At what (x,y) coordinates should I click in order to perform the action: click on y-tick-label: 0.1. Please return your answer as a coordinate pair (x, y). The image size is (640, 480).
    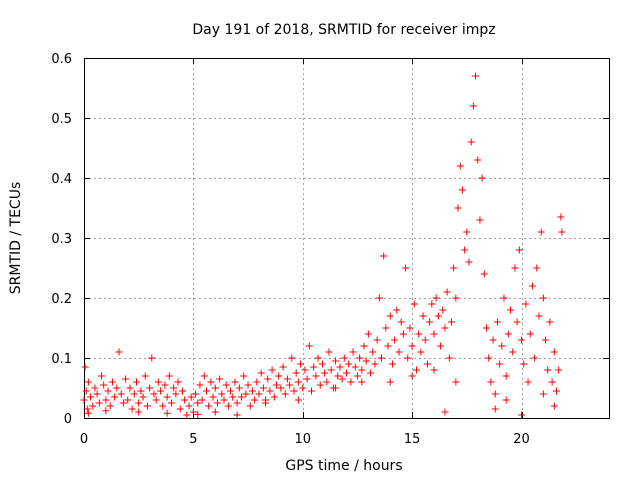
    Looking at the image, I should click on (61, 359).